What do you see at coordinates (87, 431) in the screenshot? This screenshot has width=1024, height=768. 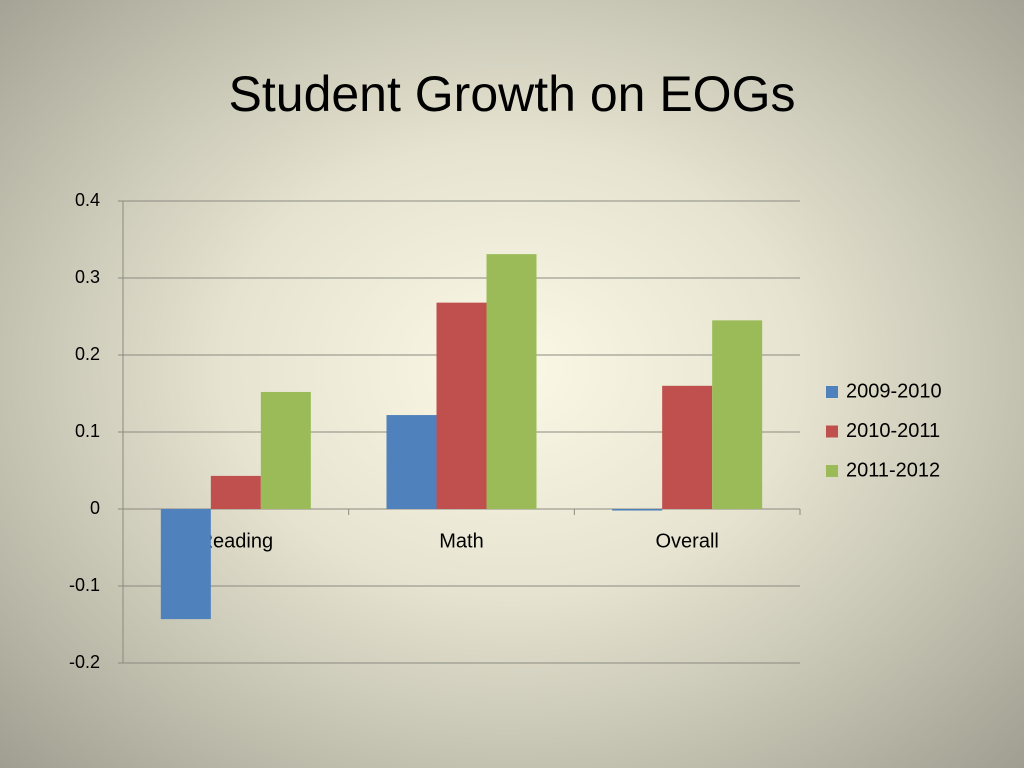 I see `y-tick-label: 0.1` at bounding box center [87, 431].